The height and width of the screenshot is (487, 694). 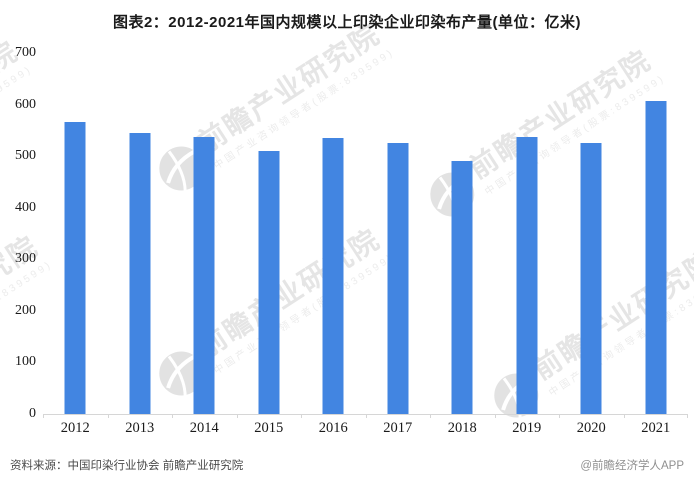 I want to click on y-tick-label: 500, so click(x=25, y=156).